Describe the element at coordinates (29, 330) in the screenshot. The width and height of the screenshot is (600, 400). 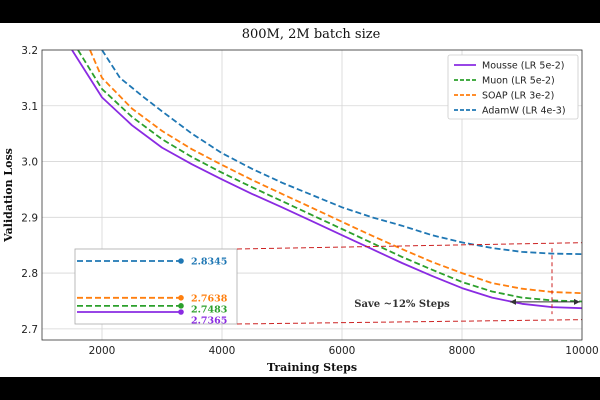
I see `y-tick-label: 2.7` at that location.